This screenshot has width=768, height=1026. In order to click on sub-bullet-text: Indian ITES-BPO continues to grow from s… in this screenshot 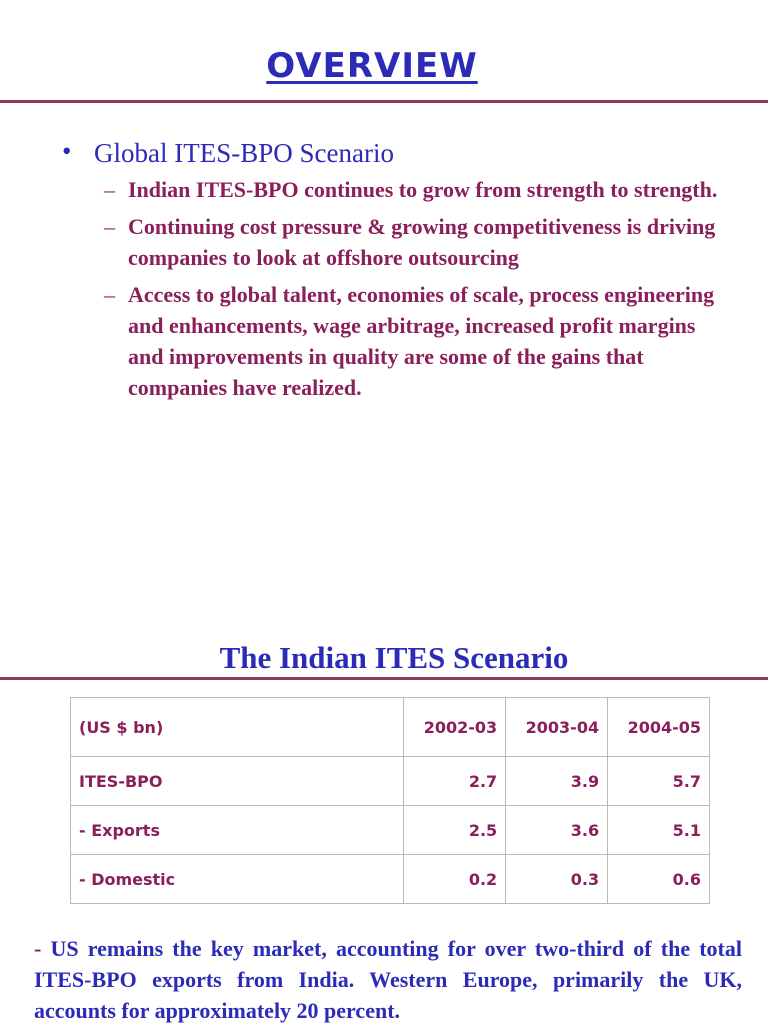, I will do `click(423, 189)`.